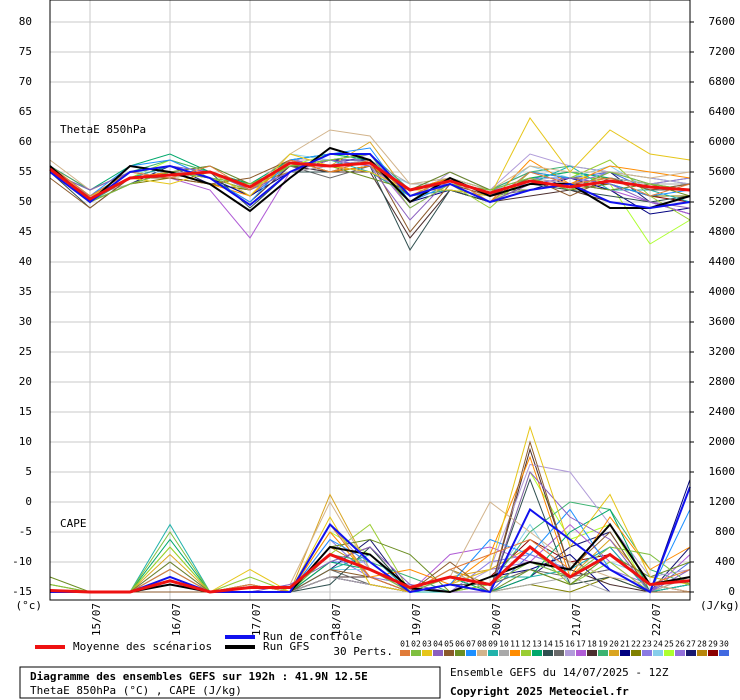 Image resolution: width=740 pixels, height=700 pixels. I want to click on y2-tick-label: 6400, so click(722, 111).